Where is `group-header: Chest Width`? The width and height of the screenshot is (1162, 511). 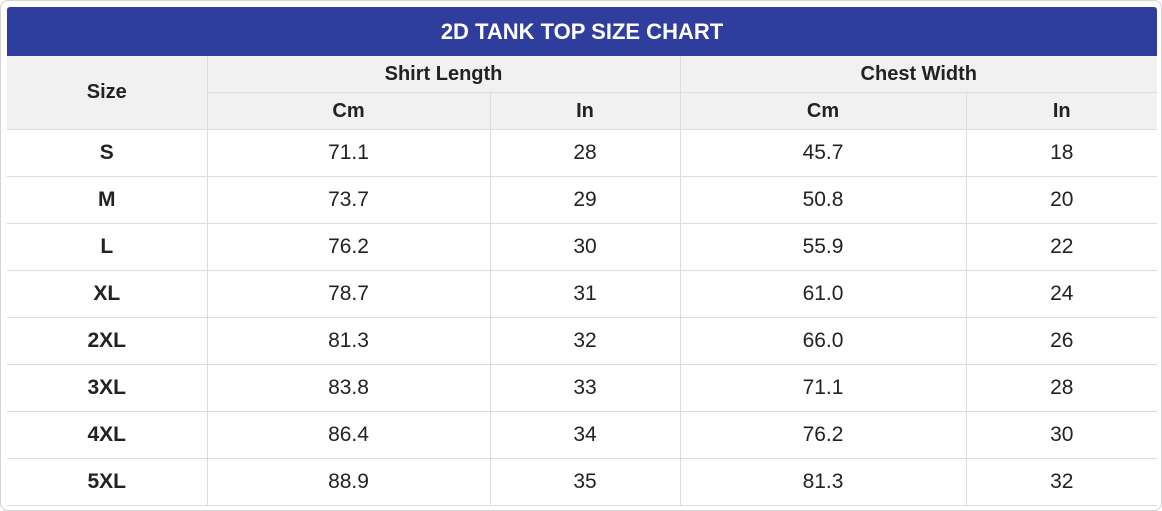
group-header: Chest Width is located at coordinates (918, 74).